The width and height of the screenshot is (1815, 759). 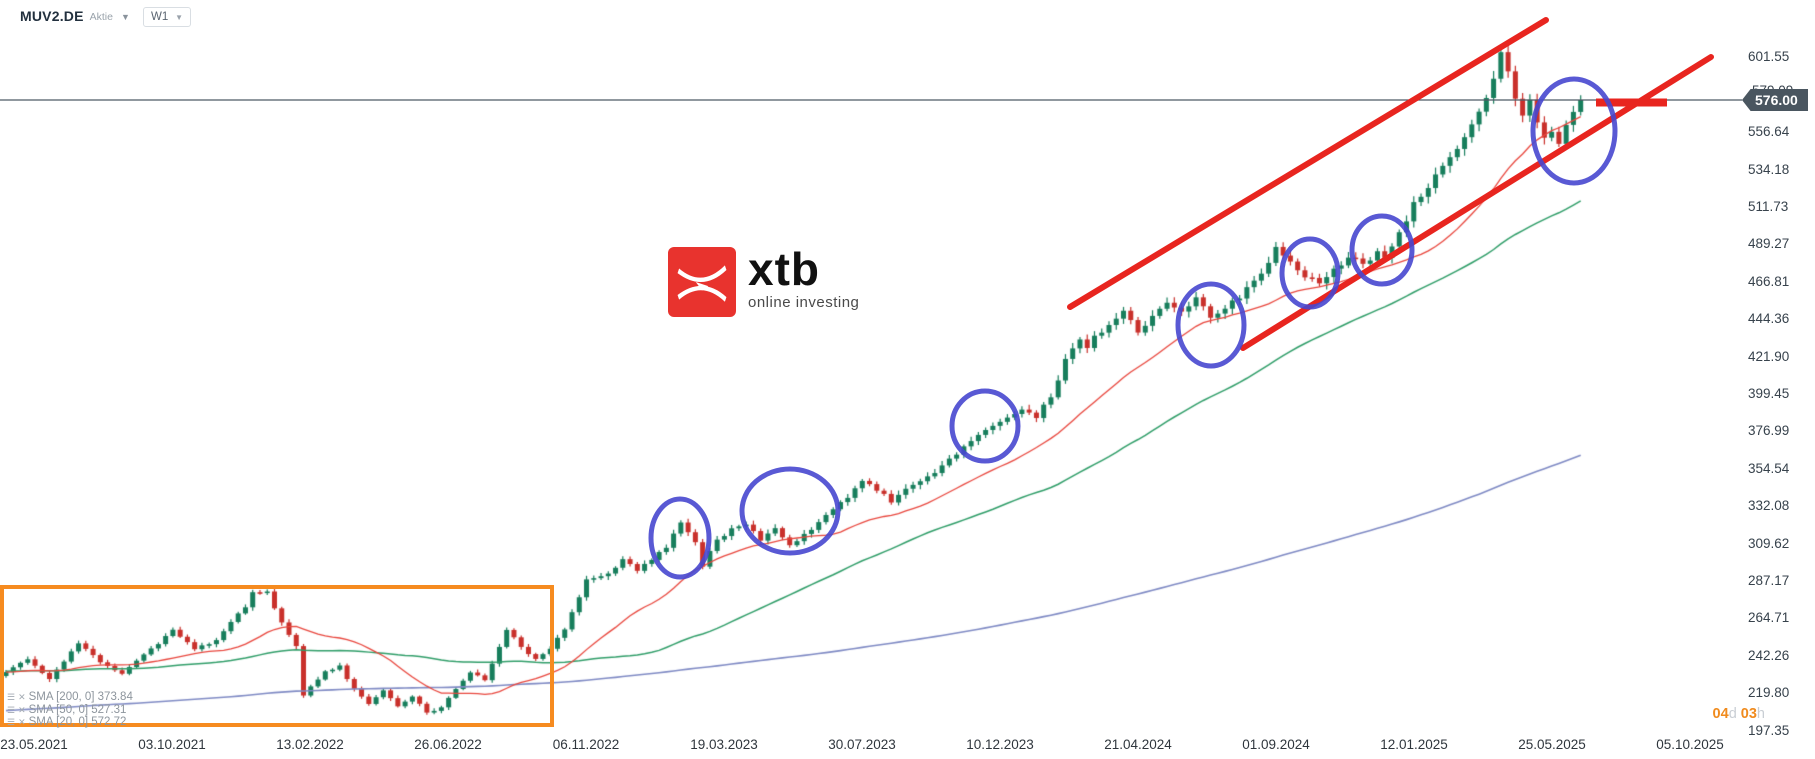 I want to click on date-tick: 10.12.2023, so click(x=1000, y=744).